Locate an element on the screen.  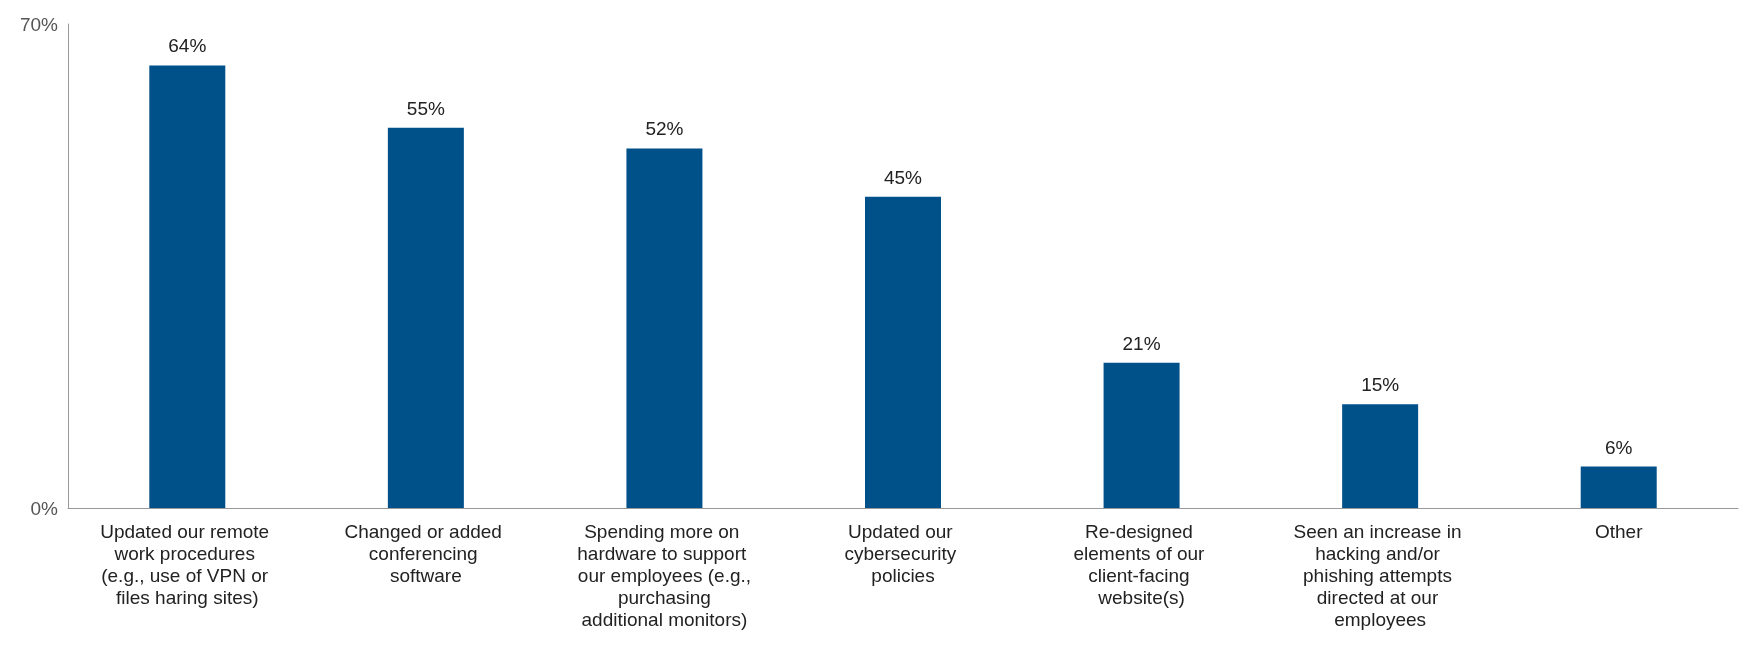
data-label: 64% is located at coordinates (187, 46).